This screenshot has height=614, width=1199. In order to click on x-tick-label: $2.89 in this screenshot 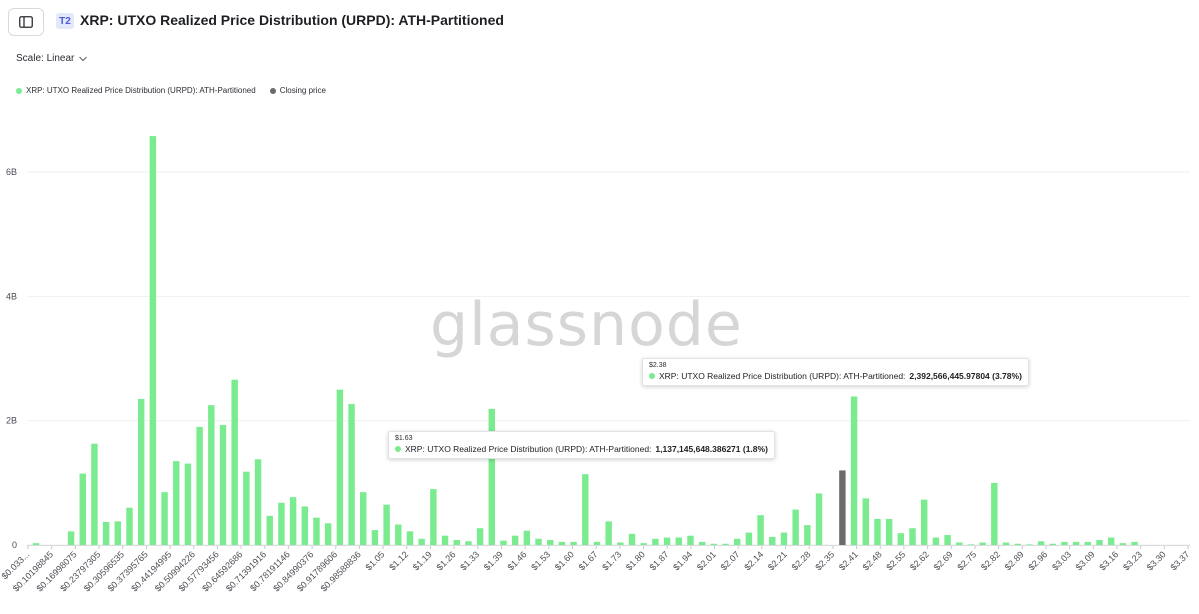, I will do `click(1014, 560)`.